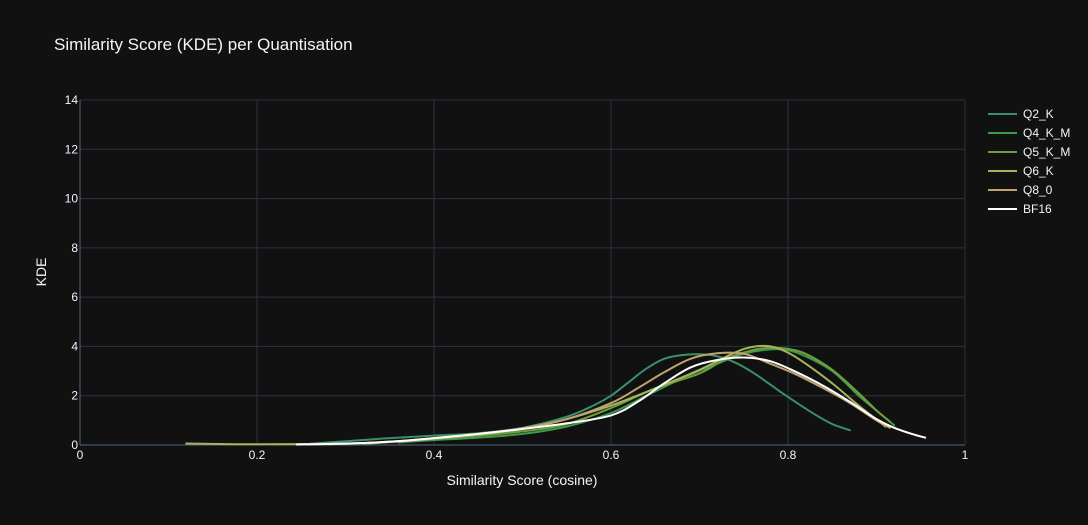  I want to click on y-axis-title: KDE, so click(41, 272).